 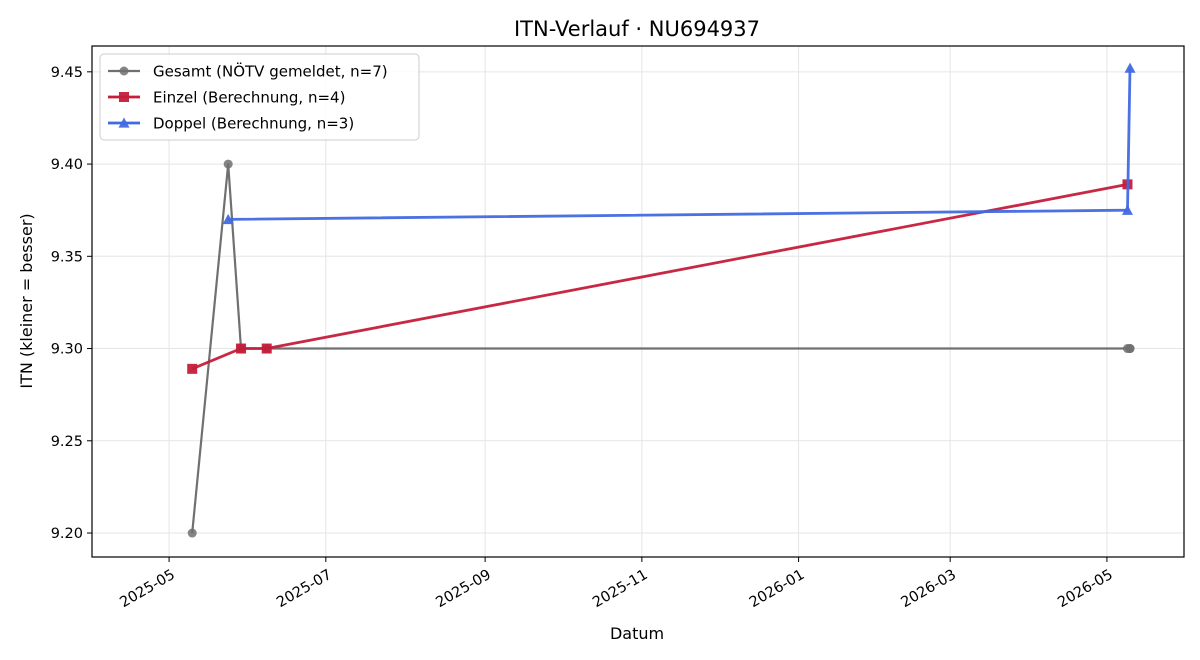 I want to click on chart-title: ITN-Verlauf · NU694937, so click(x=637, y=29).